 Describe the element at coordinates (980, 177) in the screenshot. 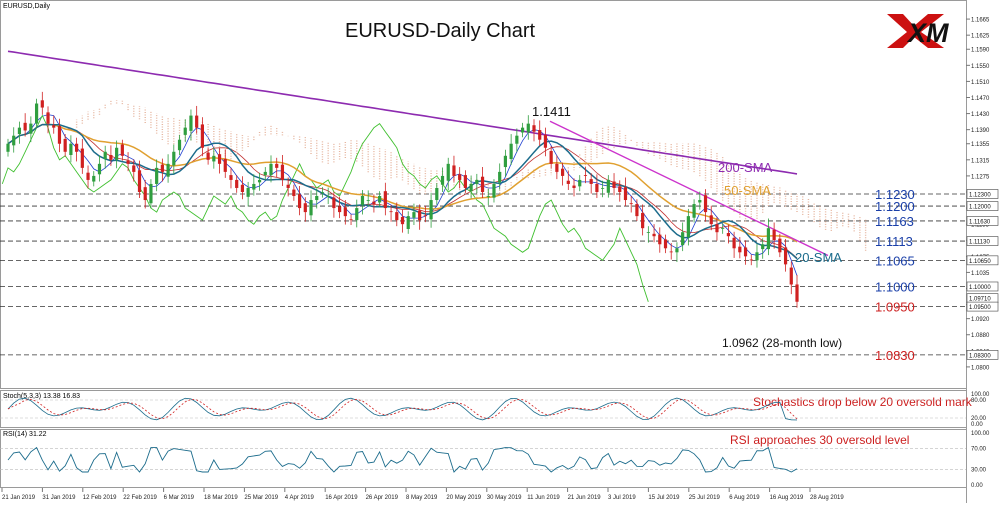

I see `price-tick-label: 1.1275` at that location.